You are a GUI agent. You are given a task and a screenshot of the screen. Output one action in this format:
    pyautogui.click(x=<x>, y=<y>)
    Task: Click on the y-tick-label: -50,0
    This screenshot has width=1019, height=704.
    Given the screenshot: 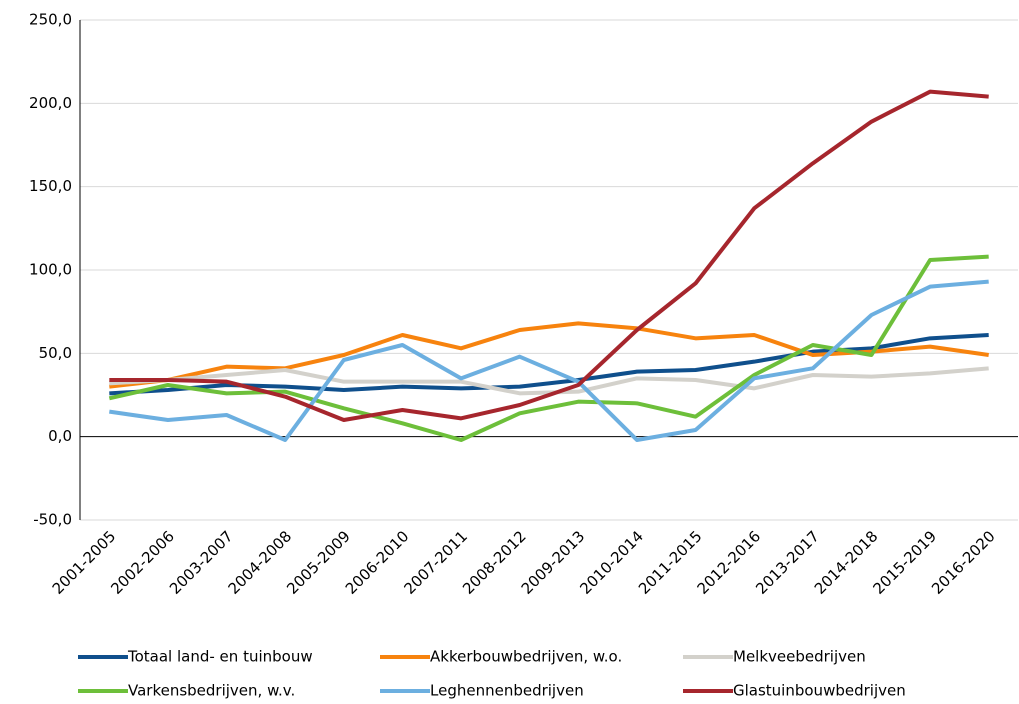 What is the action you would take?
    pyautogui.click(x=52, y=520)
    